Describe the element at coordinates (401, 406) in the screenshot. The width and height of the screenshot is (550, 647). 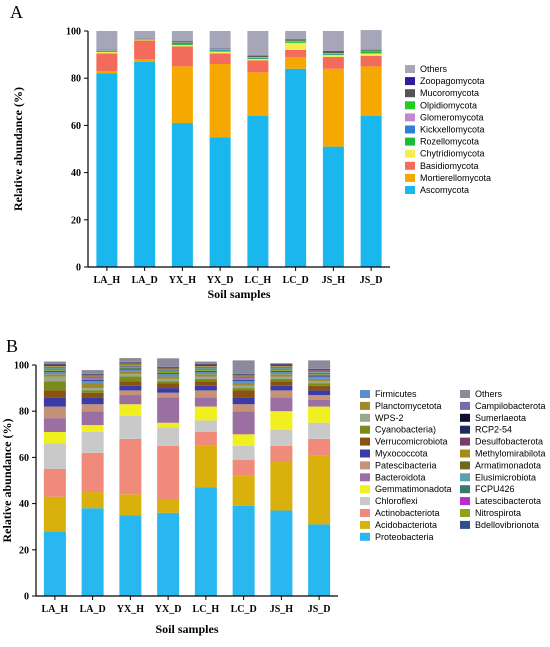
I see `panel-b-legend-item: Planctomycetota` at that location.